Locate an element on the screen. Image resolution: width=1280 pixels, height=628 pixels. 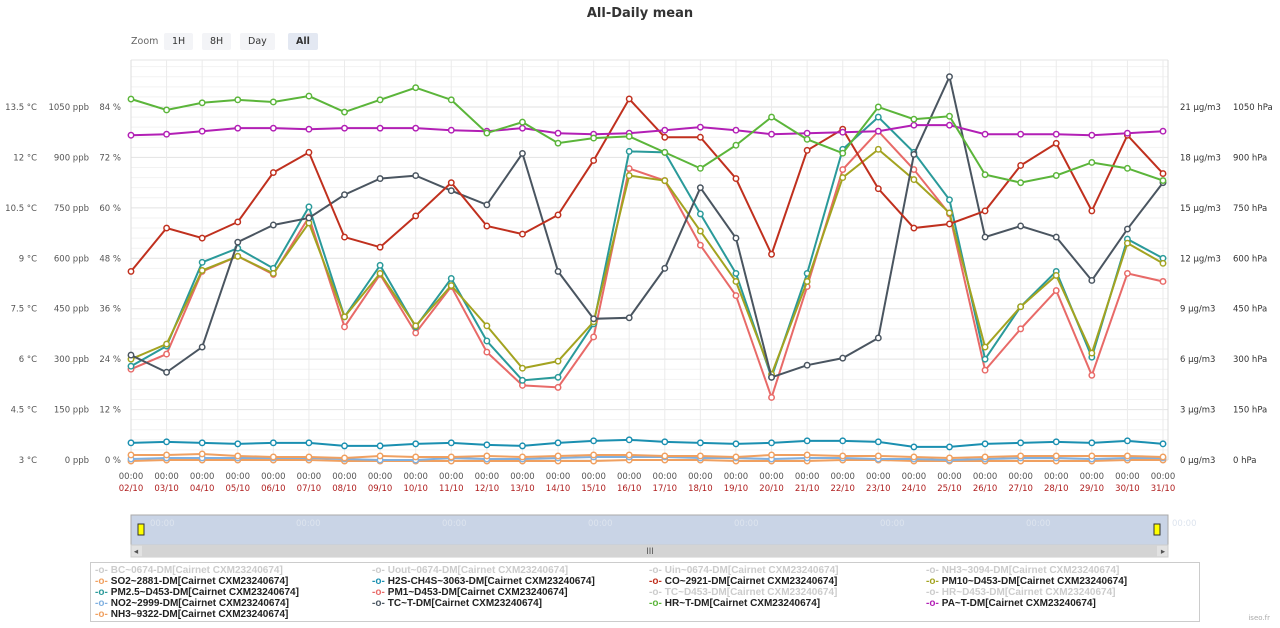
y-tick-label-temp: 9 °C is located at coordinates (28, 259).